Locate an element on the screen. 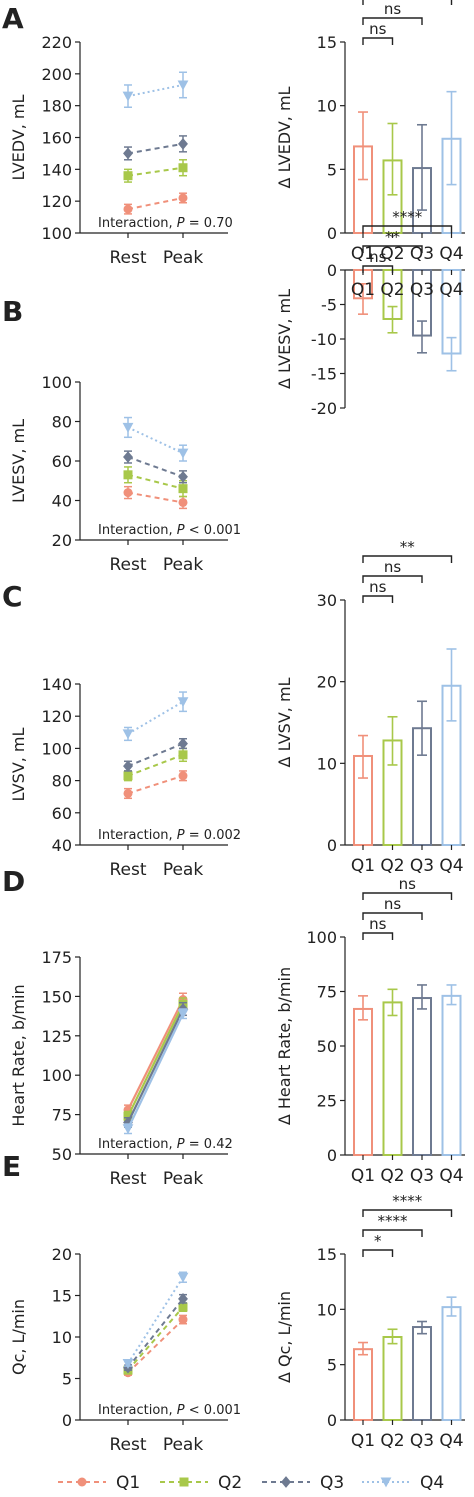  y-tick-label: 10 is located at coordinates (327, 1309).